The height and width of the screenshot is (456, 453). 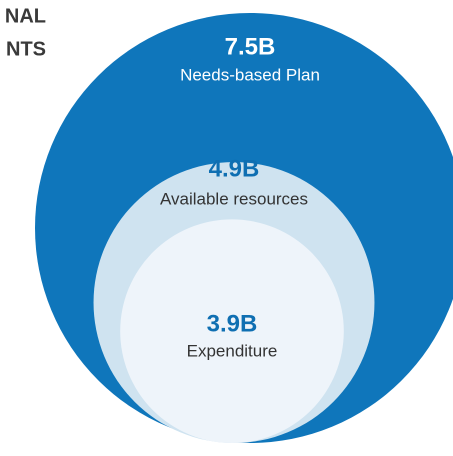 What do you see at coordinates (234, 168) in the screenshot?
I see `value-label: 4.9B` at bounding box center [234, 168].